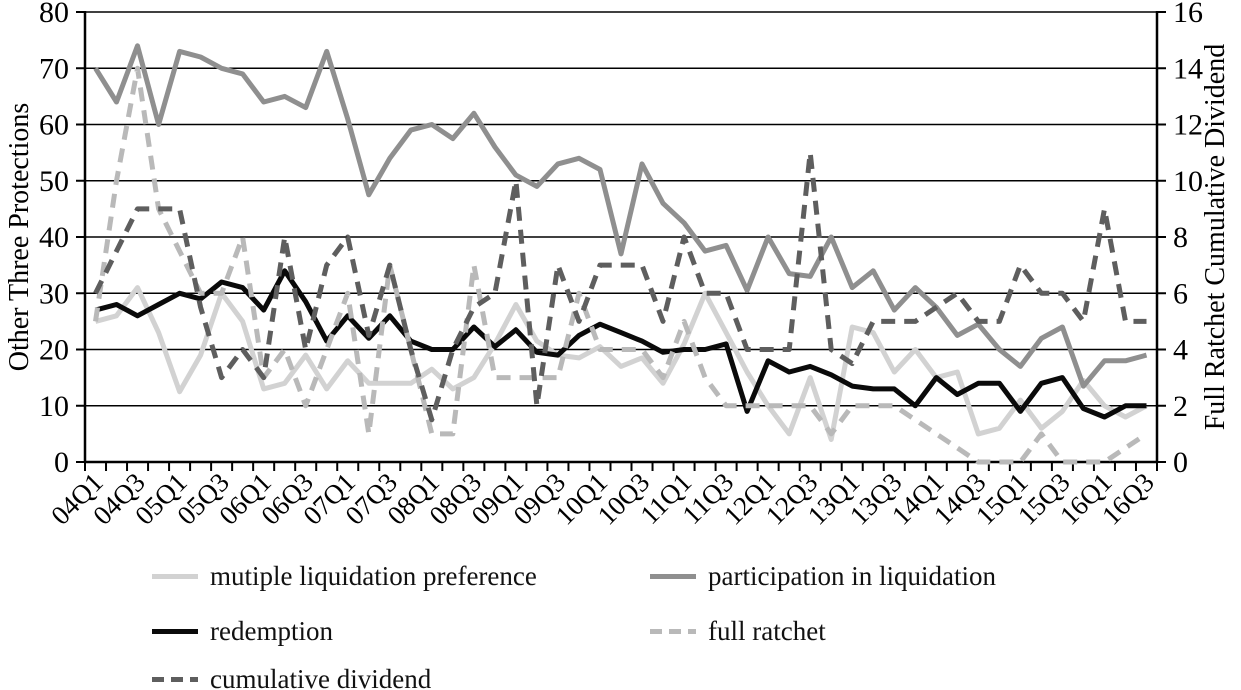 This screenshot has height=690, width=1241. What do you see at coordinates (852, 576) in the screenshot?
I see `legend-label: participation in liquidation` at bounding box center [852, 576].